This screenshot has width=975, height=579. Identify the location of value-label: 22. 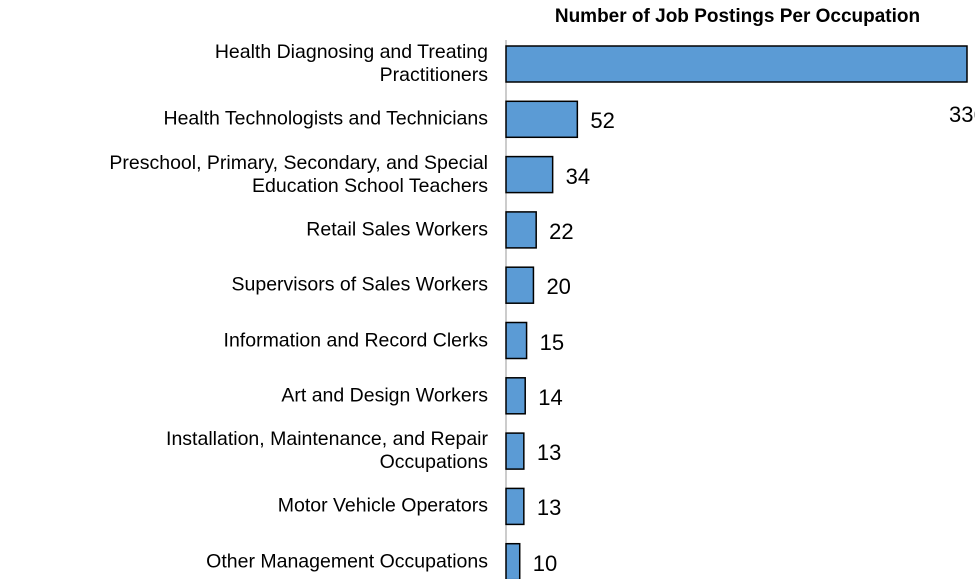
(561, 231).